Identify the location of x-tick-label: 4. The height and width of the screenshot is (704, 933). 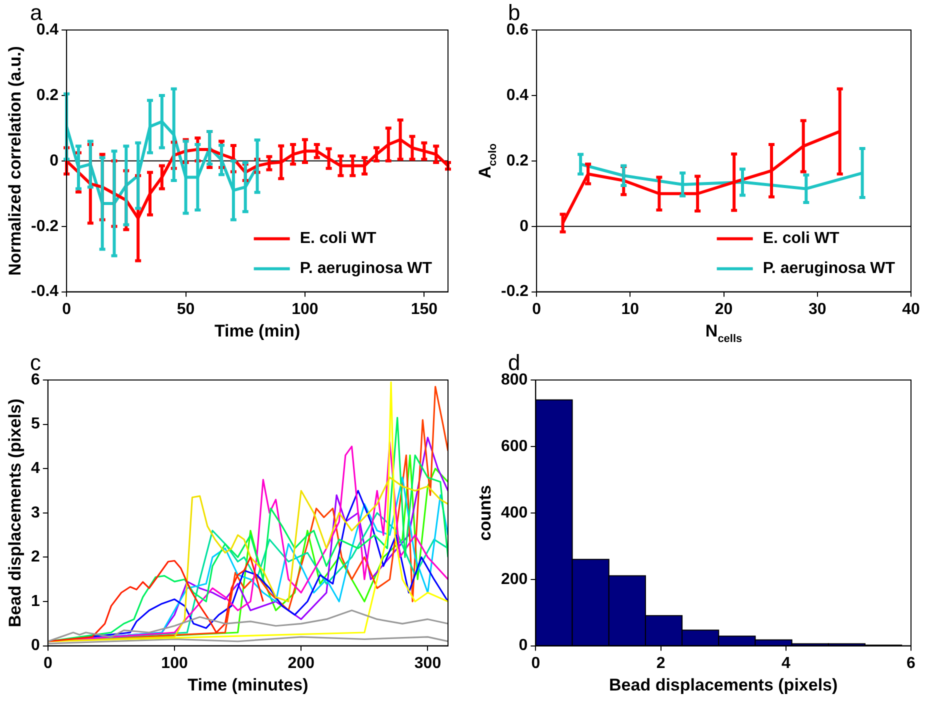
(785, 663).